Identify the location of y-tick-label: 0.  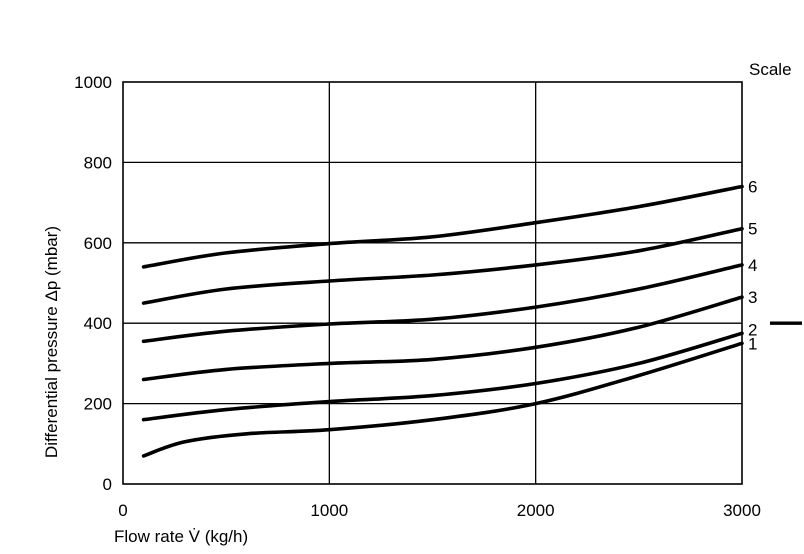
(107, 484).